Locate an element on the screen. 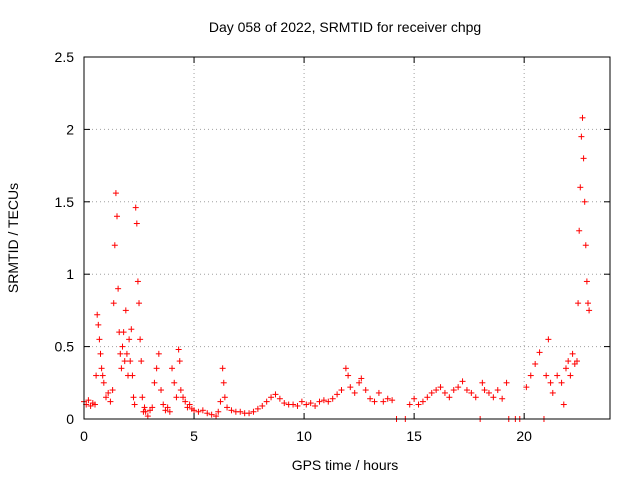 The width and height of the screenshot is (640, 480). y-tick-label: 0.5 is located at coordinates (65, 347).